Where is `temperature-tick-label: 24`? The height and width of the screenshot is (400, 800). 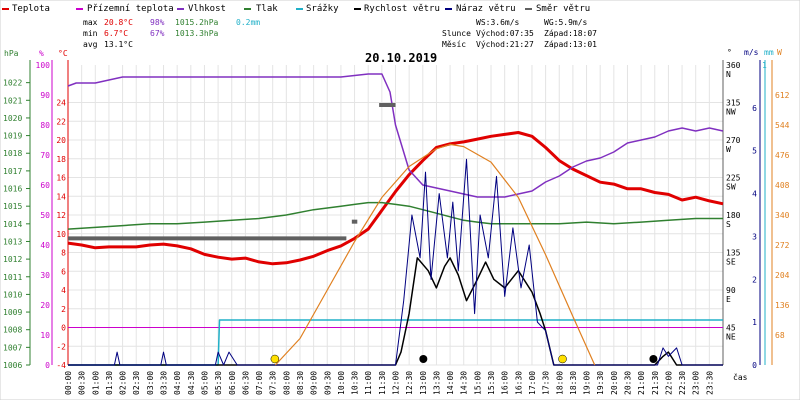 temperature-tick-label: 24 is located at coordinates (61, 103).